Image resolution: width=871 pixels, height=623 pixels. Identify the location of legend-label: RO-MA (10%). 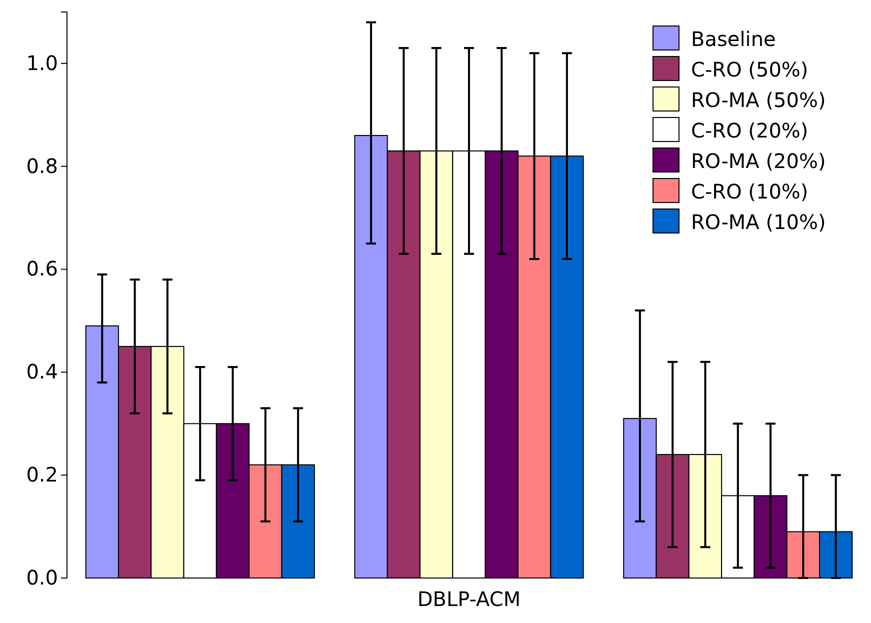
(758, 222).